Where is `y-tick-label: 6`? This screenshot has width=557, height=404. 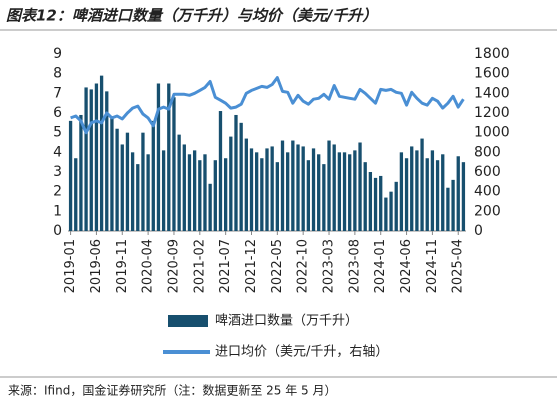
y-tick-label: 6 is located at coordinates (57, 113).